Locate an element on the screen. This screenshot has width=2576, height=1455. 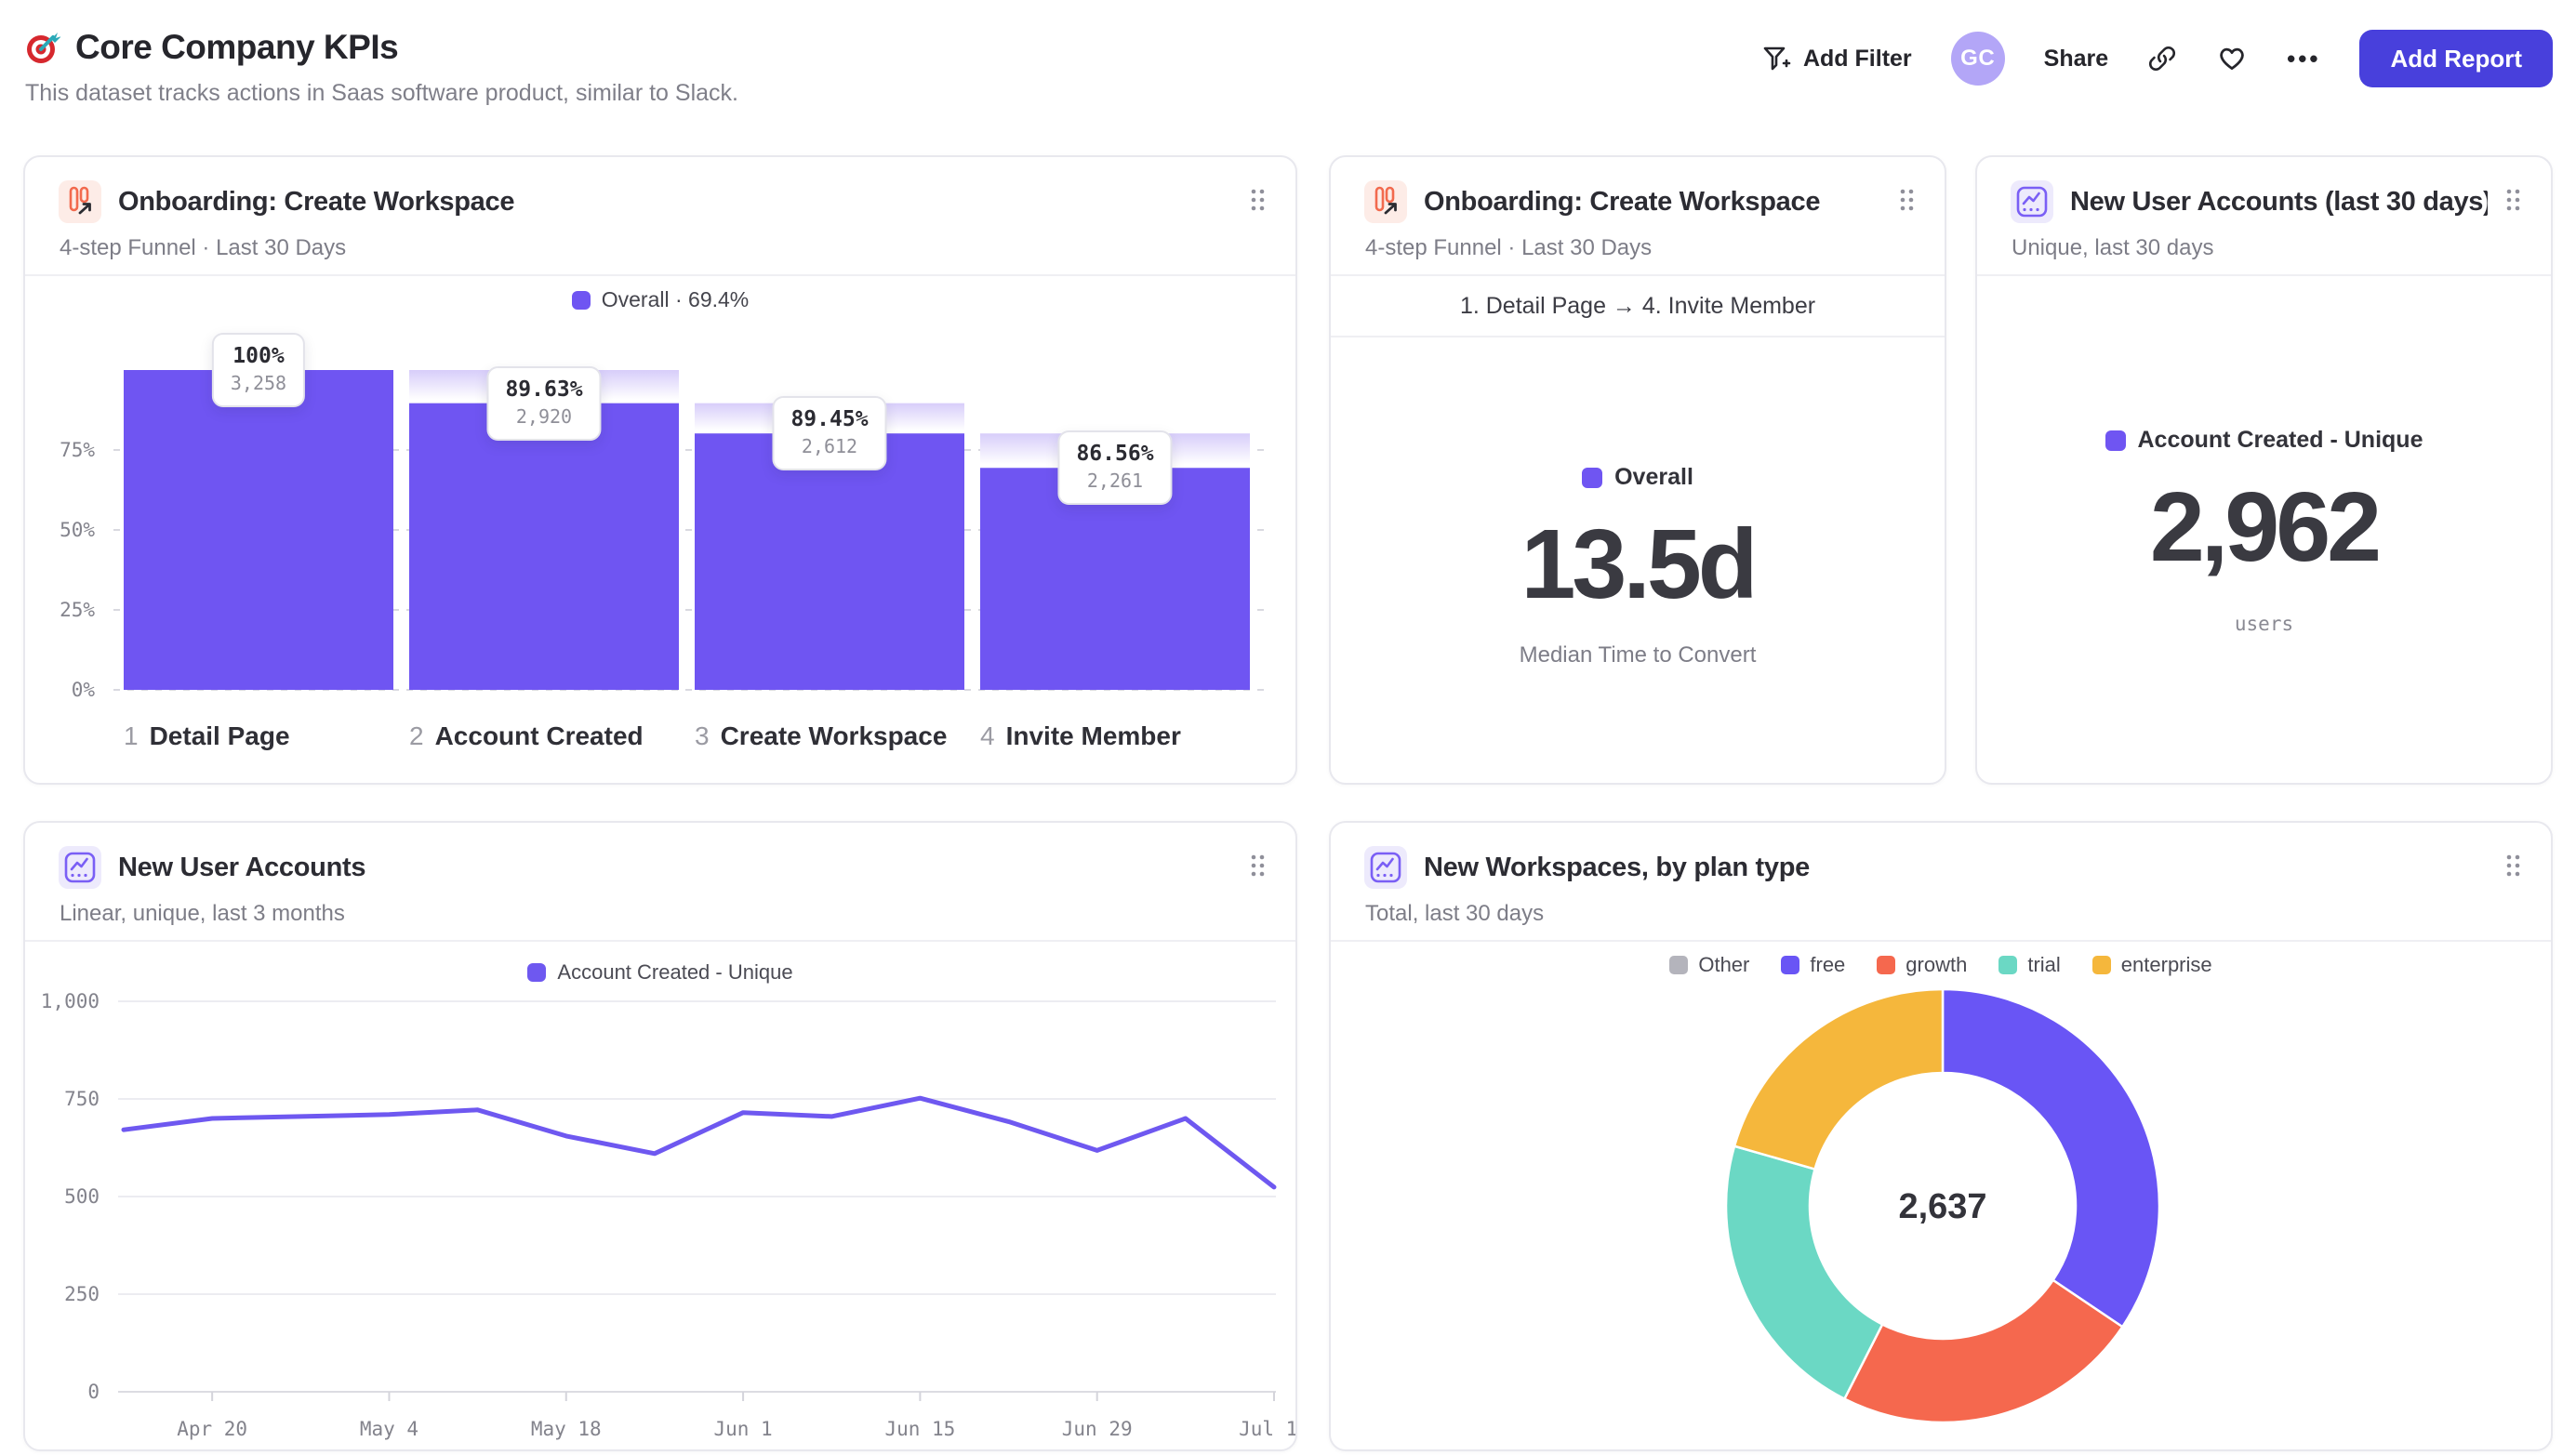
favorite-button is located at coordinates (2232, 58).